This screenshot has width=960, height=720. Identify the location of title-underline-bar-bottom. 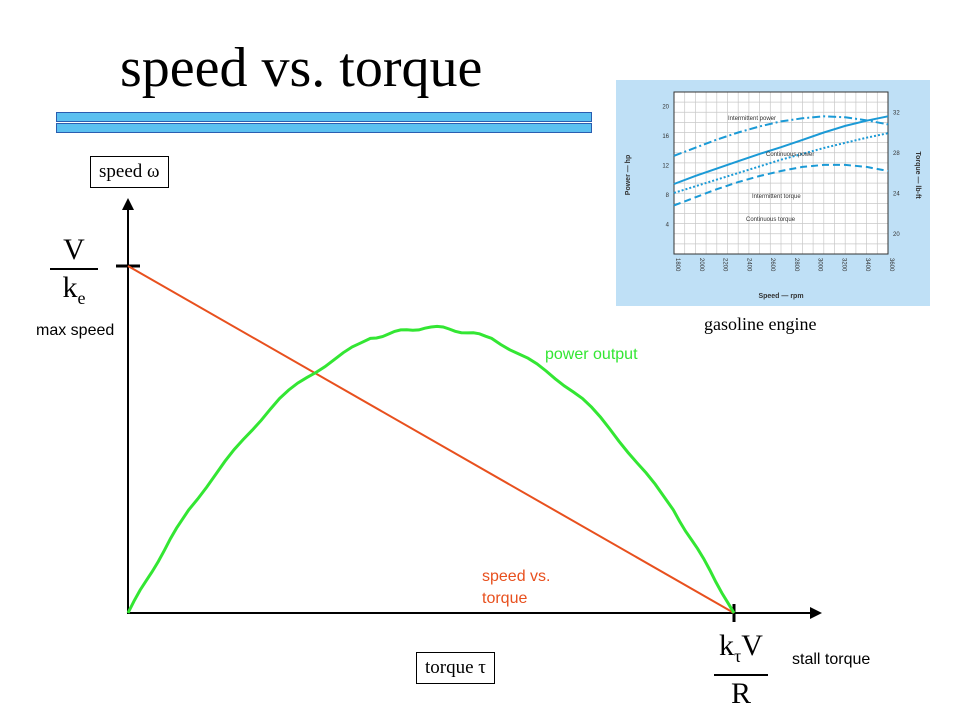
(324, 128).